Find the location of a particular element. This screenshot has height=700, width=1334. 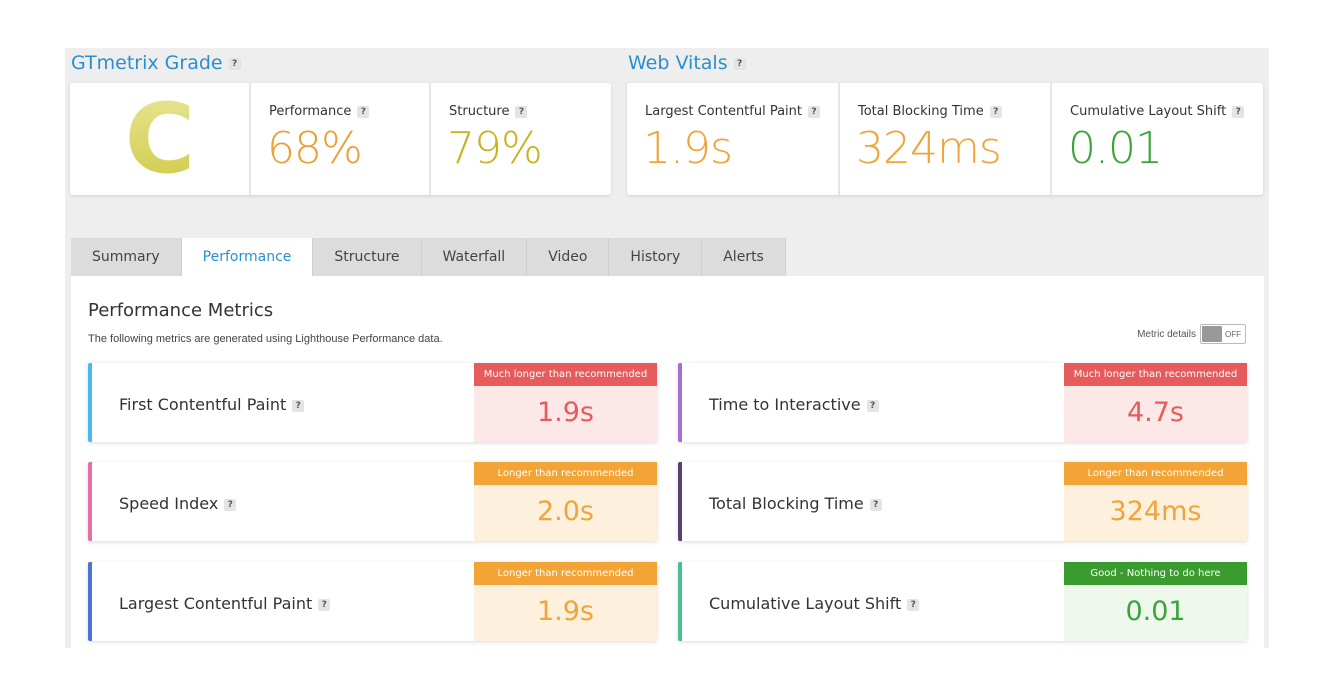

grade-cell: C is located at coordinates (160, 139).